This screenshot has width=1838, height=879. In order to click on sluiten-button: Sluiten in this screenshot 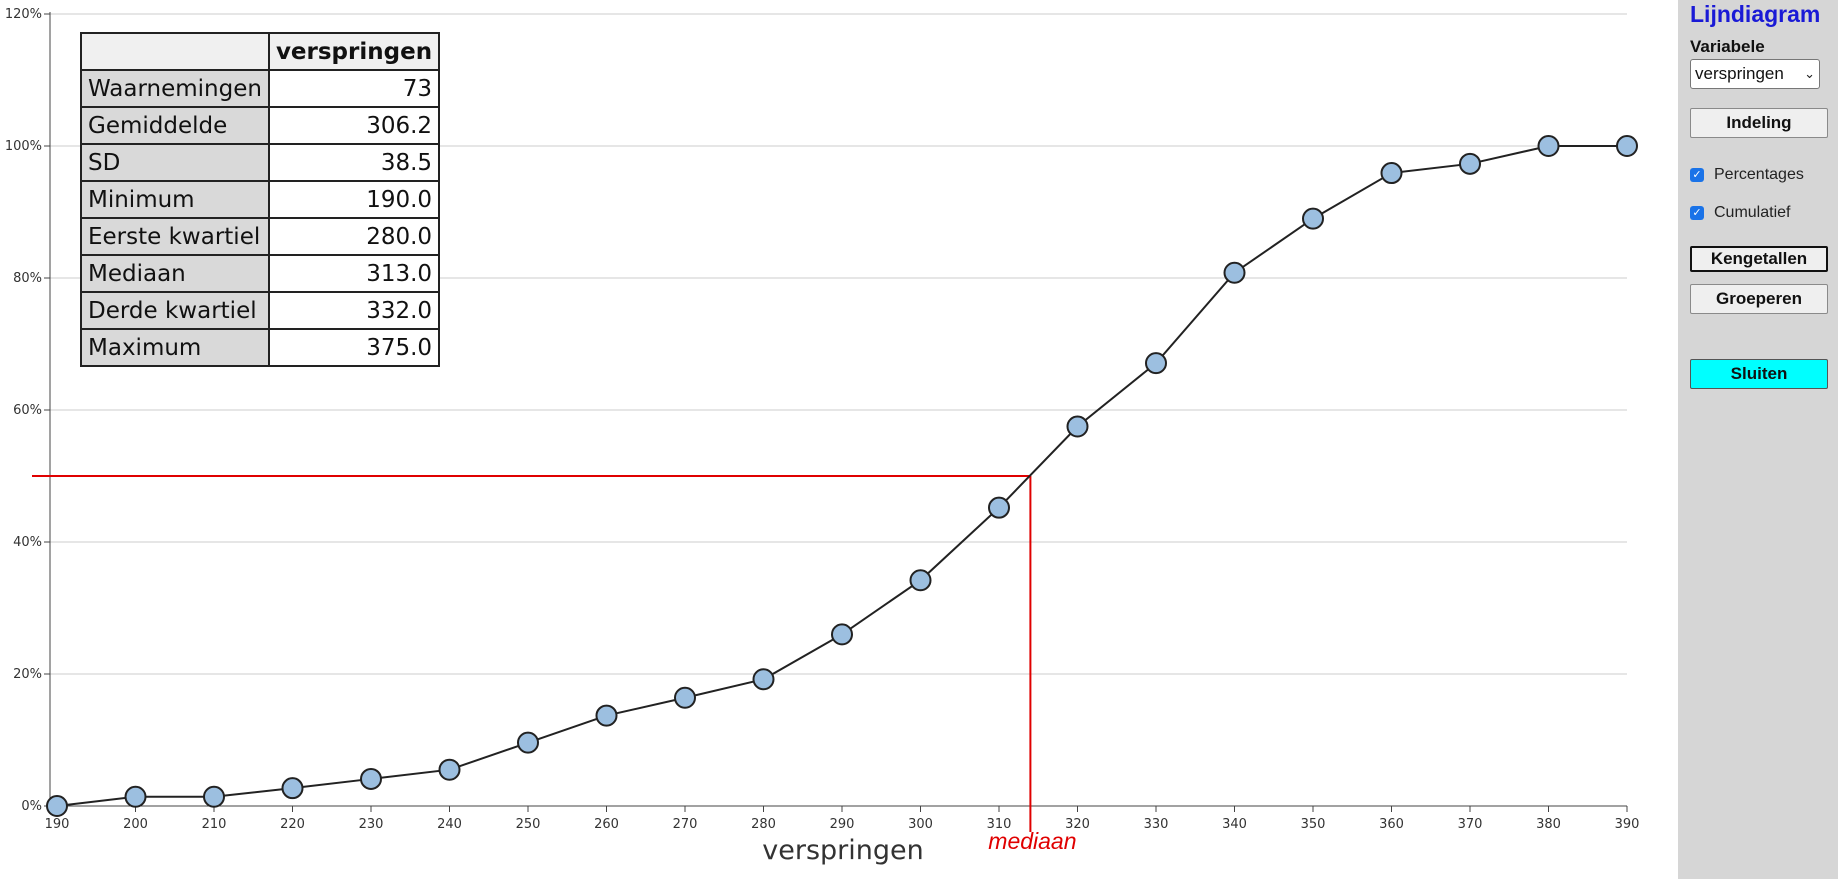, I will do `click(1759, 374)`.